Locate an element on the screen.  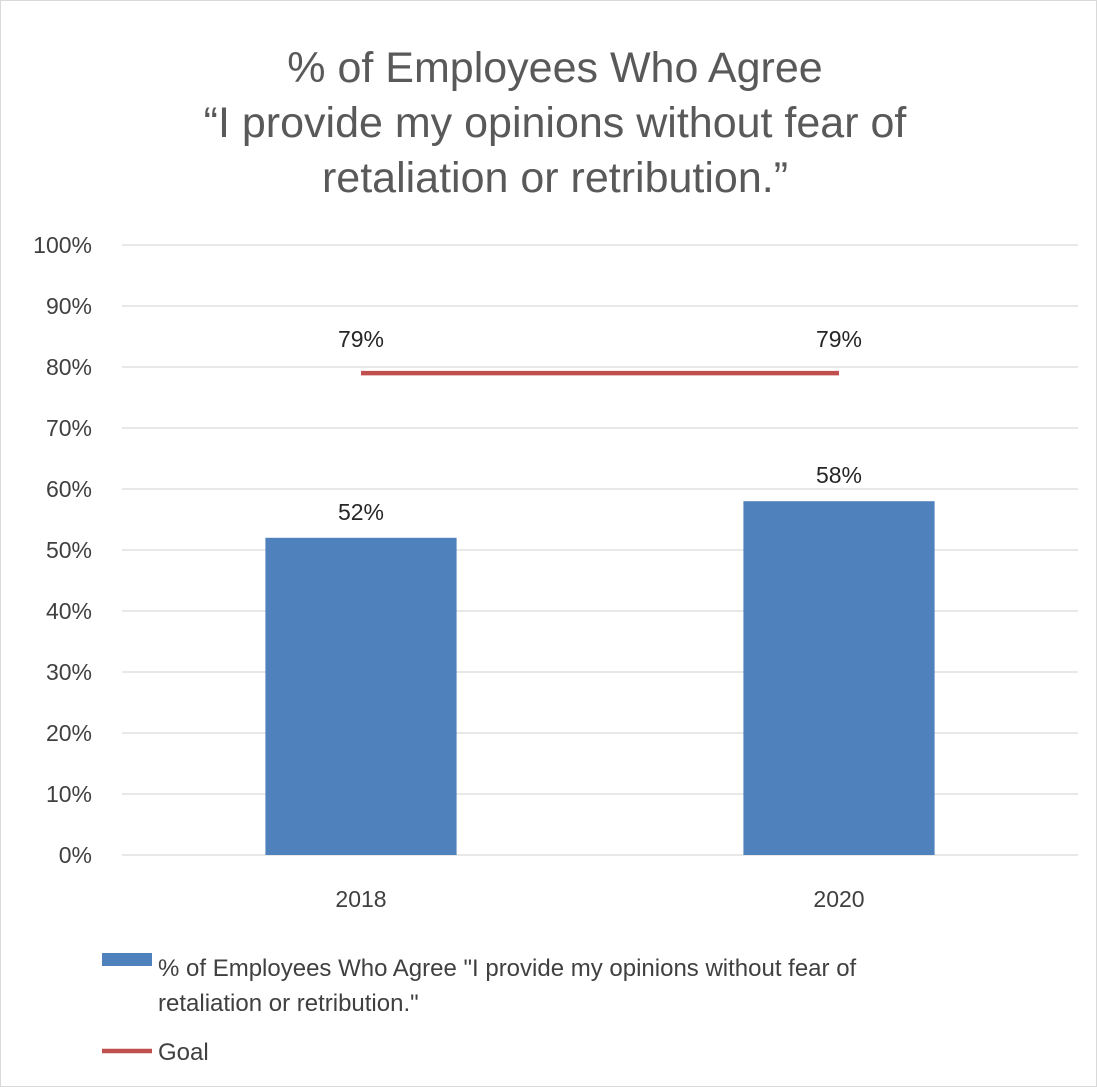
chart-title-line-1: % of Employees Who Agree is located at coordinates (554, 68).